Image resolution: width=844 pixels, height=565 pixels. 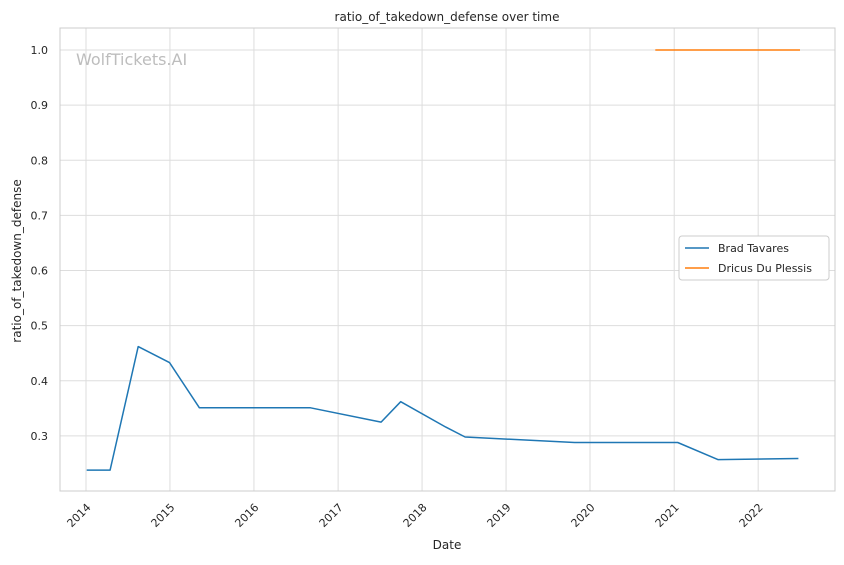 What do you see at coordinates (40, 381) in the screenshot?
I see `y-tick-label: 0.4` at bounding box center [40, 381].